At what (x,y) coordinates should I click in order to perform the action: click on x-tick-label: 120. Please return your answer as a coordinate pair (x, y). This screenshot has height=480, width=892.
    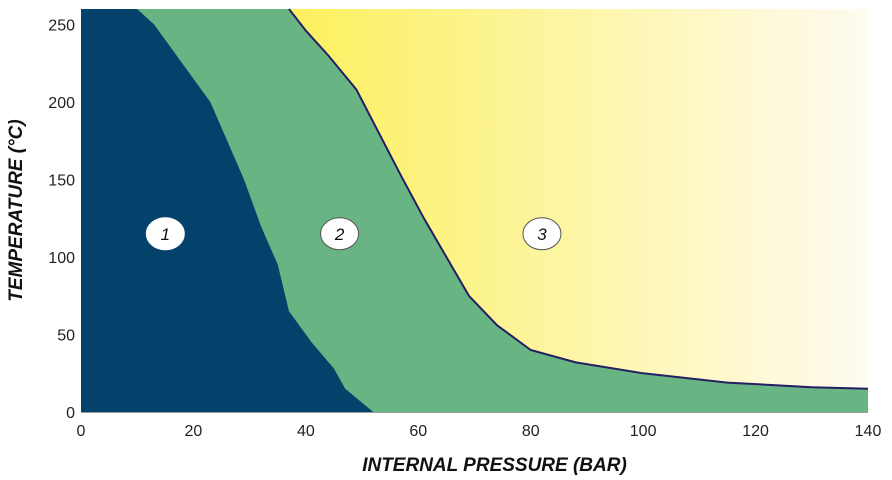
    Looking at the image, I should click on (755, 431).